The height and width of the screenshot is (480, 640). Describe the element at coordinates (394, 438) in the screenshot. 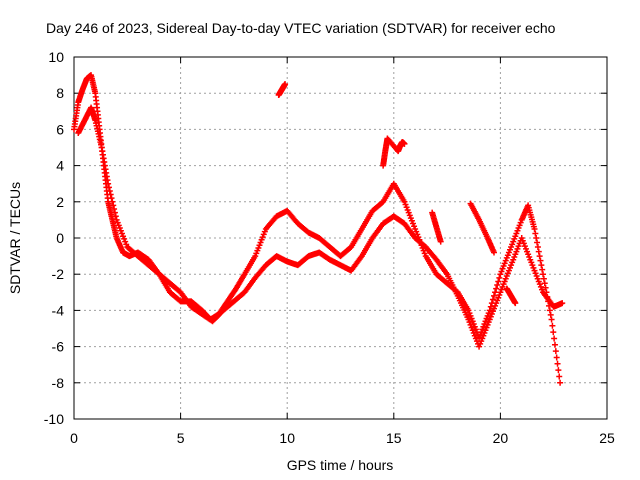

I see `x-tick-label: 15` at that location.